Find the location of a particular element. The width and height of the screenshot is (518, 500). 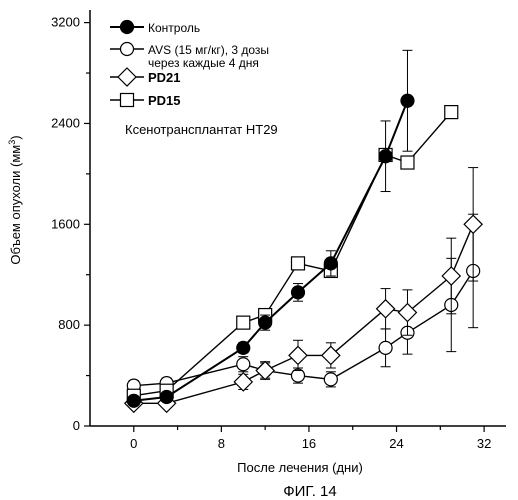

y-axis-label: Объем опухоли (мм3) is located at coordinates (15, 199).